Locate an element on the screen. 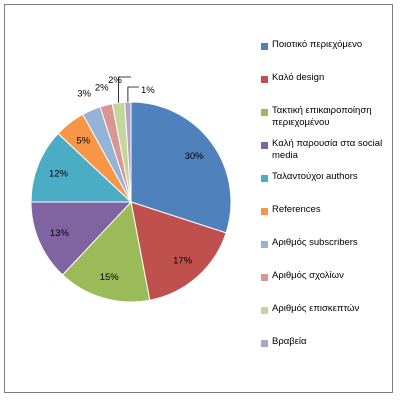  legend-item: Καλή παρουσία στα social media is located at coordinates (327, 154).